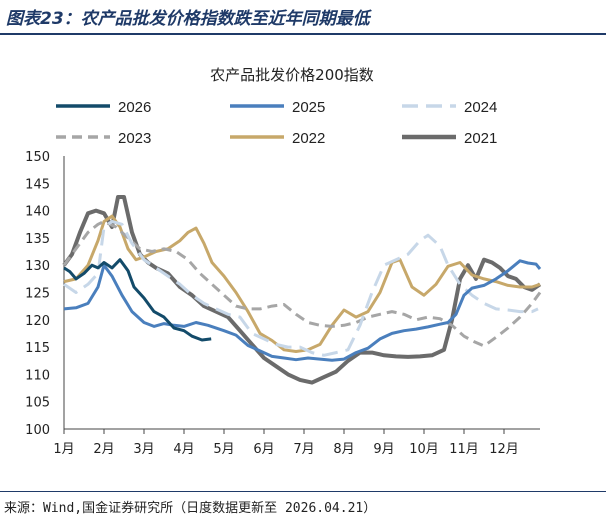 This screenshot has width=606, height=519. I want to click on y-tick-label: 100, so click(37, 430).